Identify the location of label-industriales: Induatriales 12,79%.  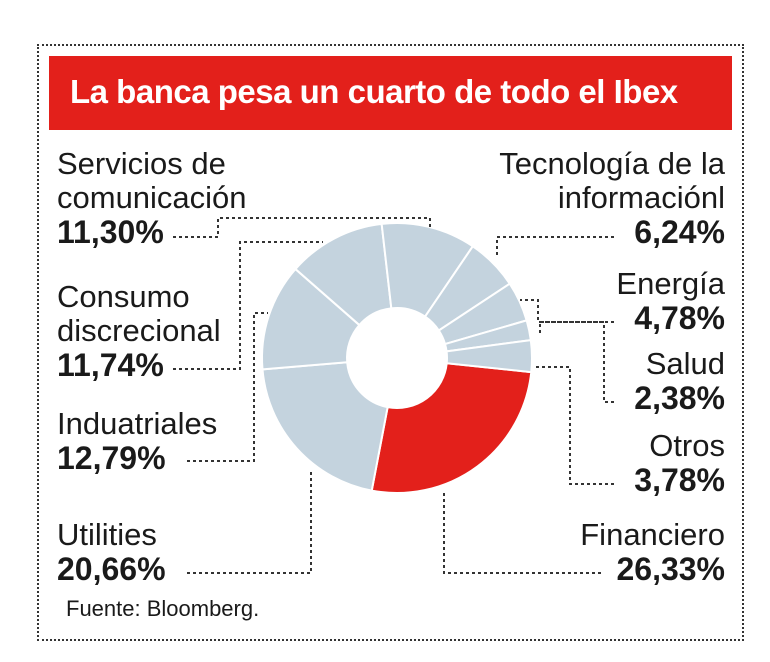
(137, 441).